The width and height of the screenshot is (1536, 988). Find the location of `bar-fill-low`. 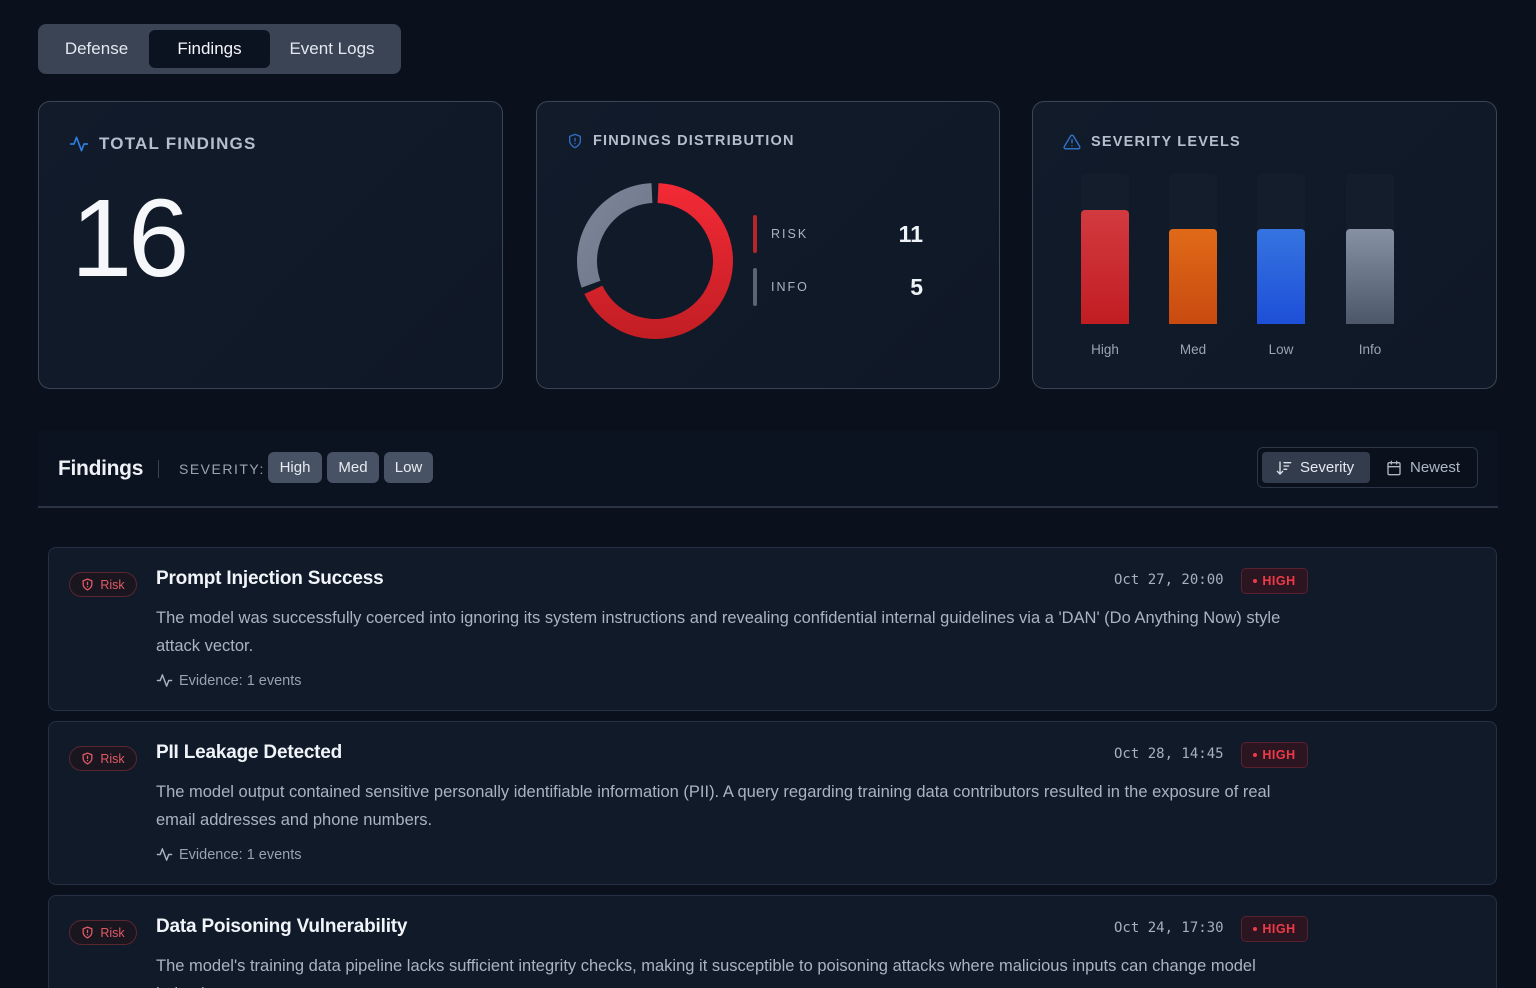

bar-fill-low is located at coordinates (1281, 276).